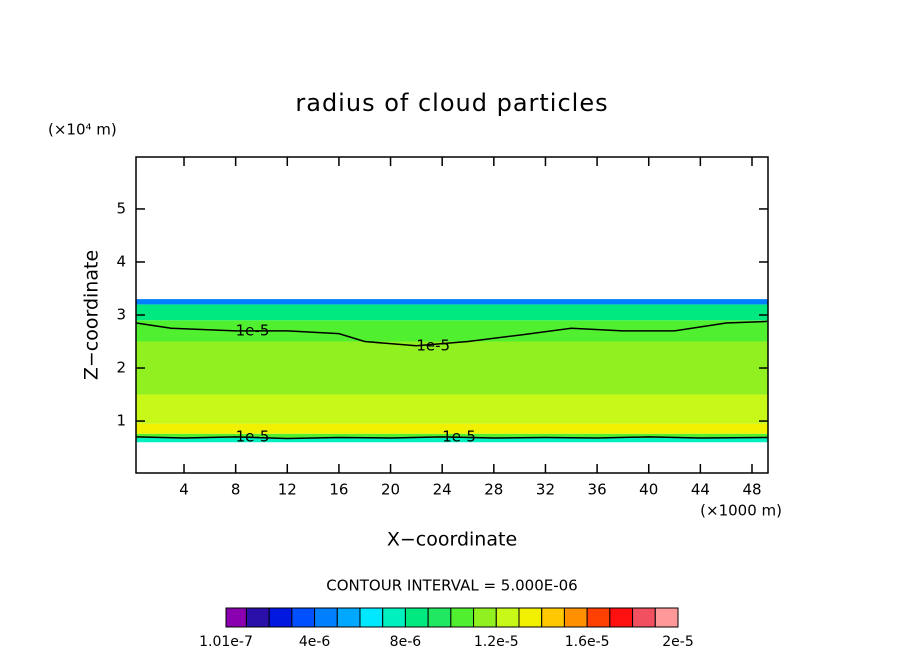  I want to click on x-tick-label: 16, so click(338, 490).